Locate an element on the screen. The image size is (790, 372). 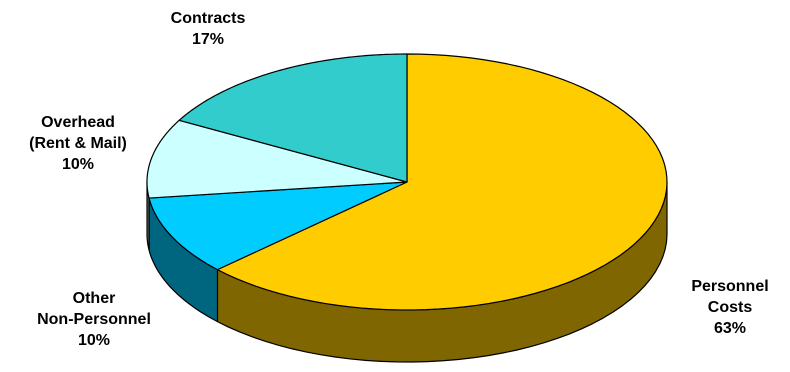
pie-slice-contracts is located at coordinates (293, 118).